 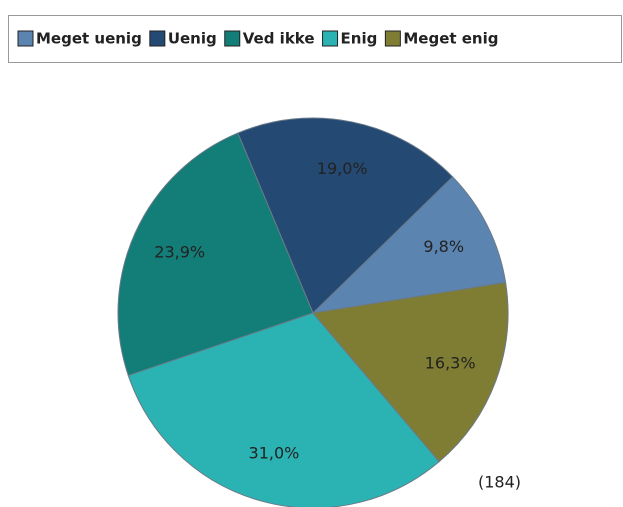 I want to click on slice-label: 31,0%, so click(x=274, y=452).